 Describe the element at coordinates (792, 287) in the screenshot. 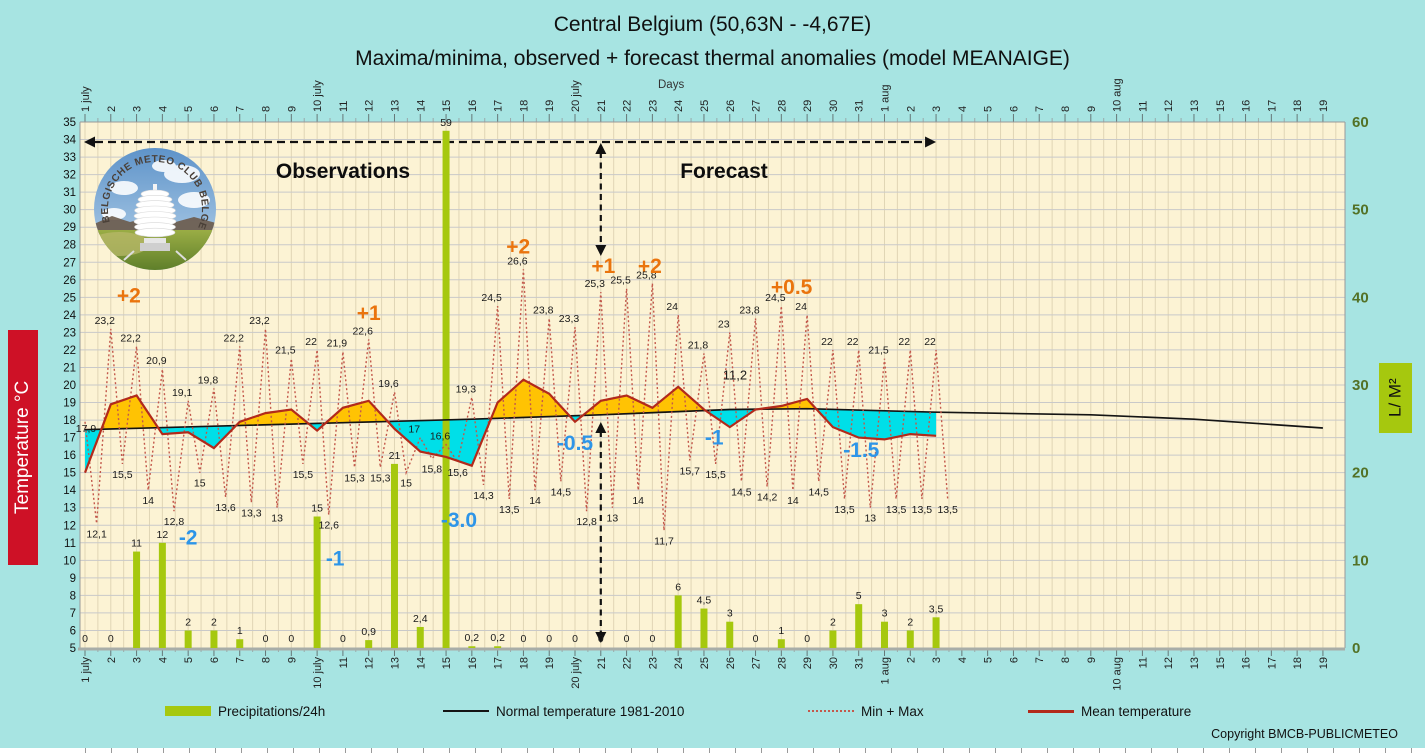

I see `svg-text: +0.5` at that location.